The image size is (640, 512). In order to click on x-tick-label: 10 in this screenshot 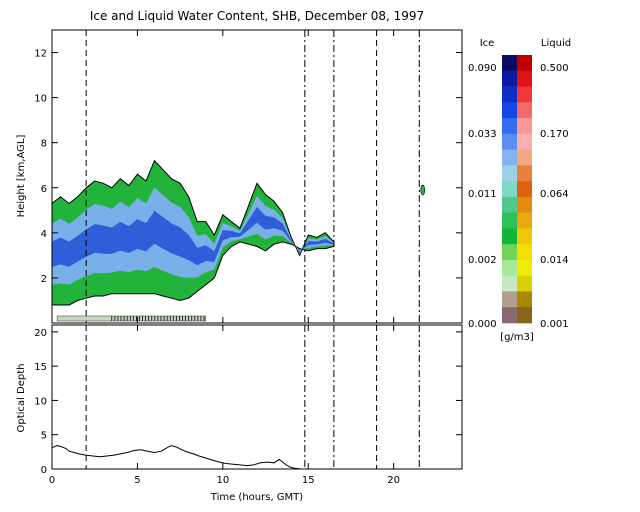, I will do `click(222, 480)`.